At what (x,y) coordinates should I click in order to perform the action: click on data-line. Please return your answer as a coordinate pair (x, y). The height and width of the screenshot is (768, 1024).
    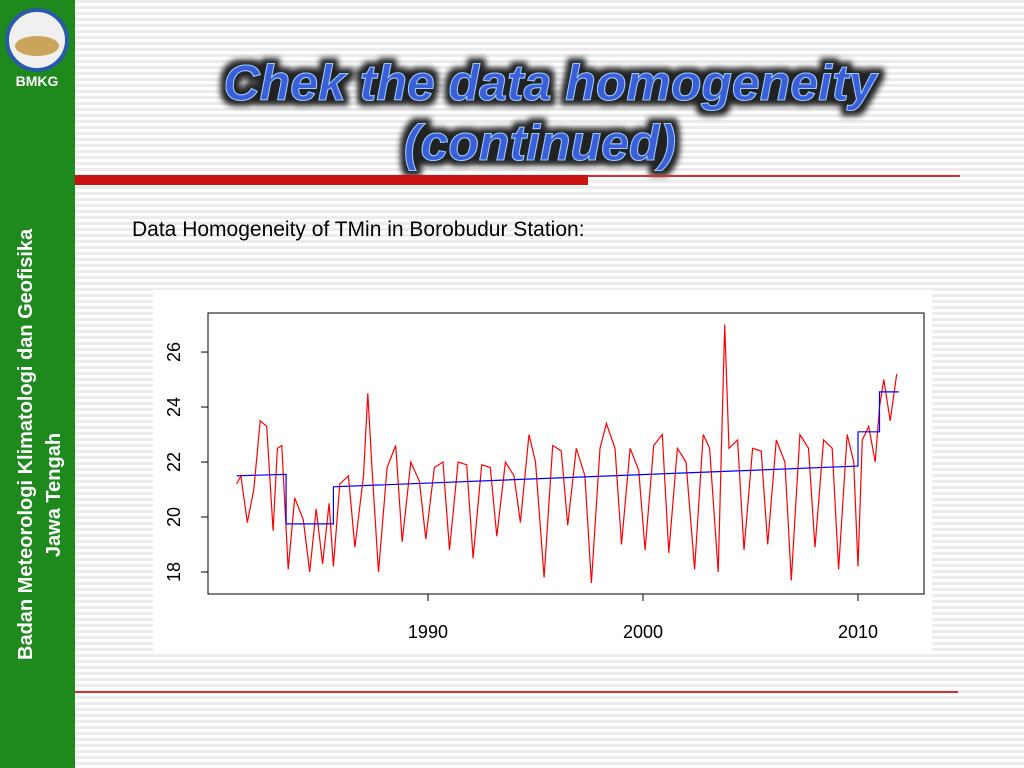
    Looking at the image, I should click on (567, 458).